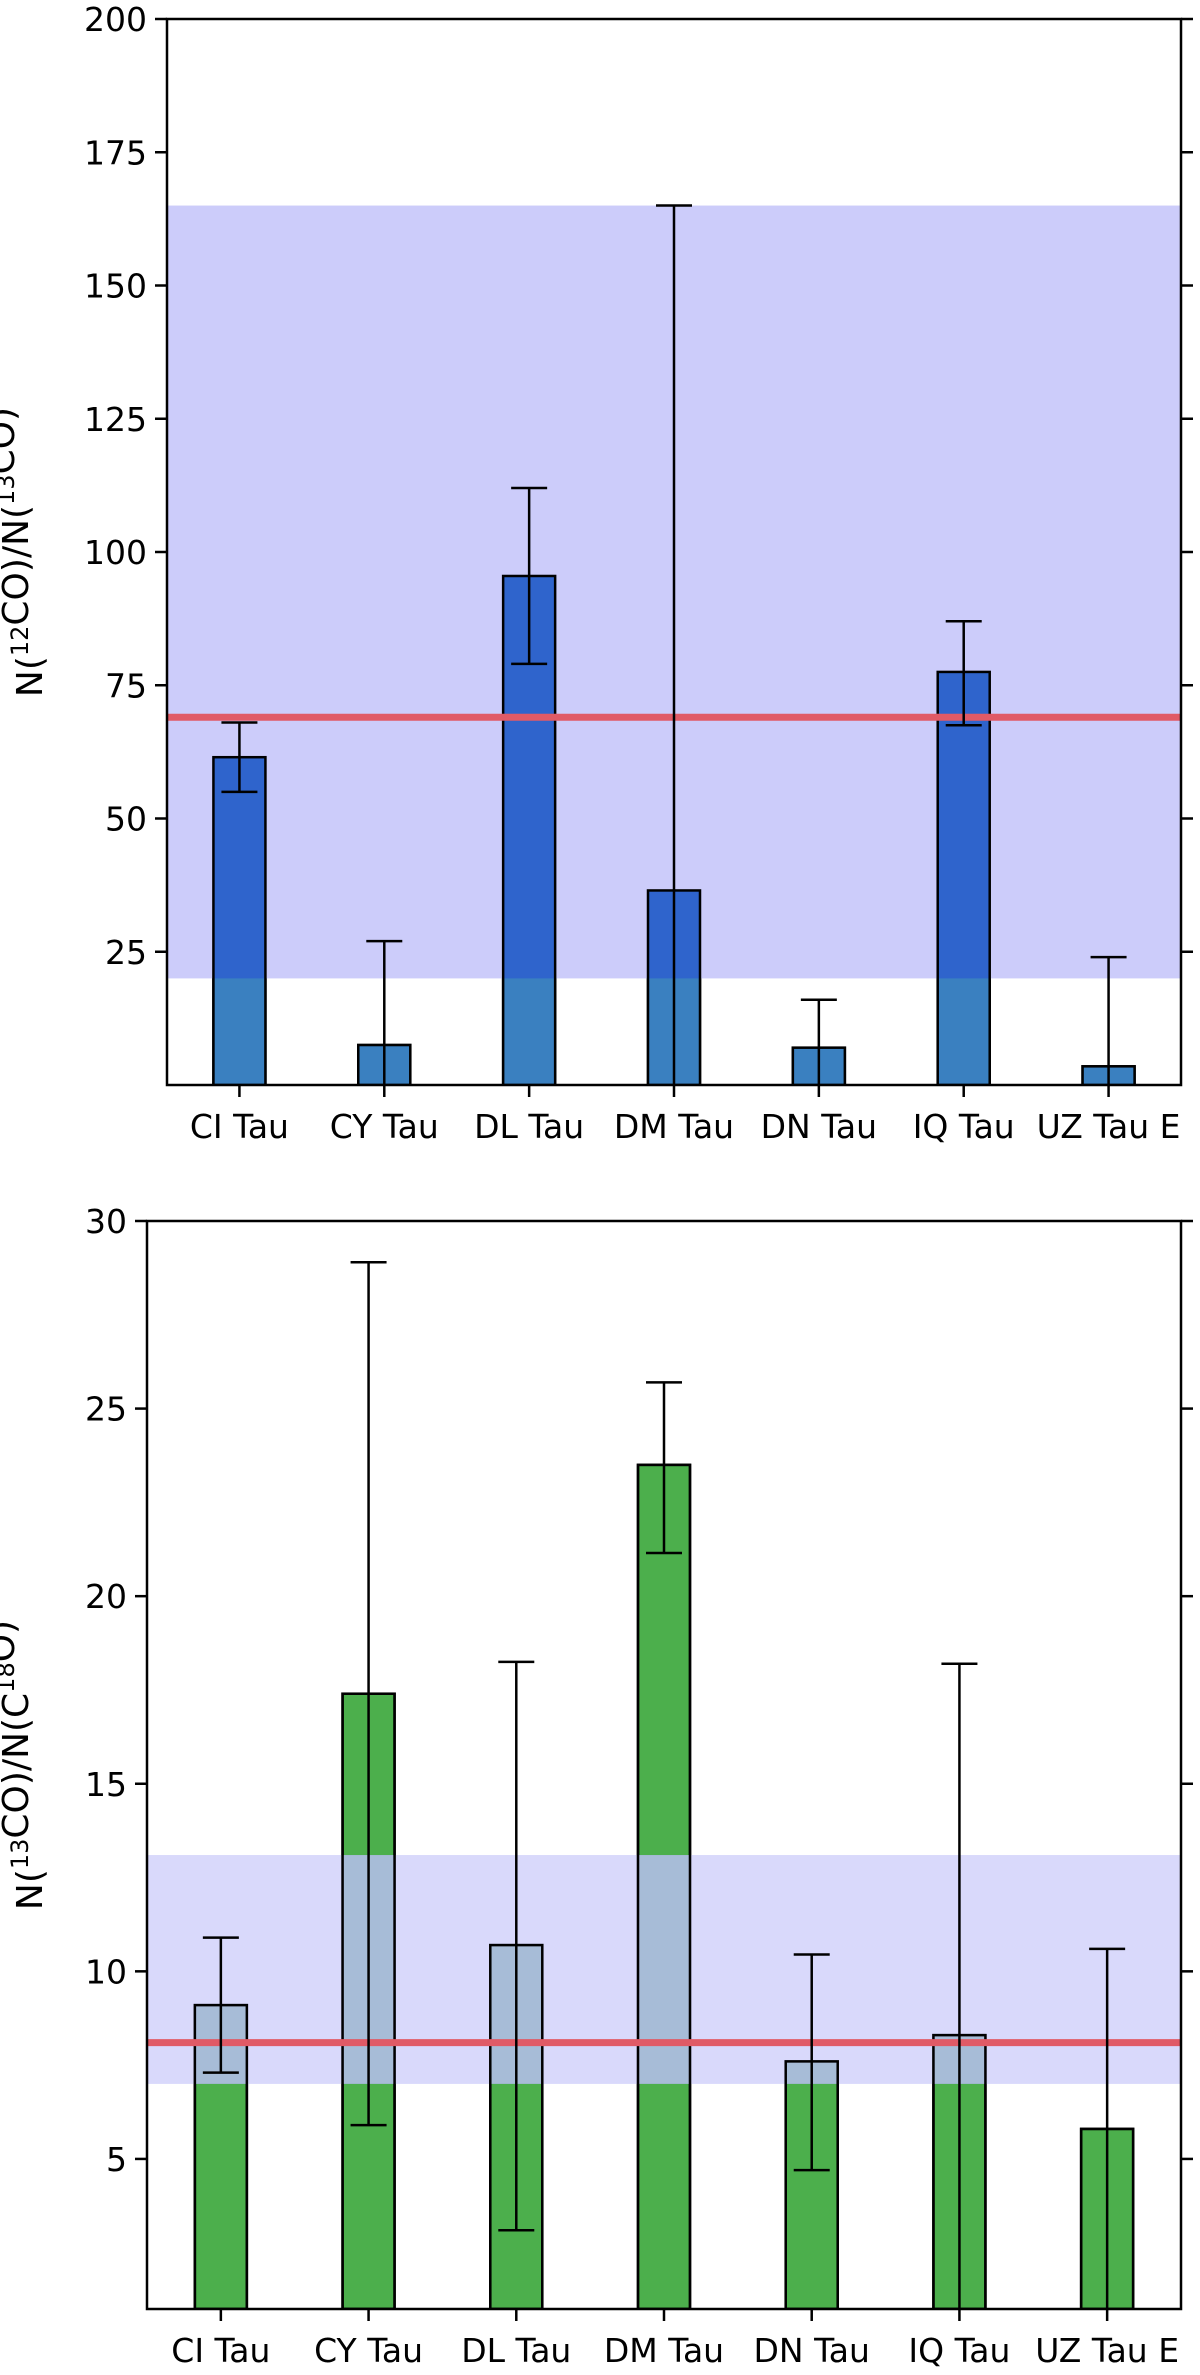 The image size is (1200, 2375). What do you see at coordinates (11, 1641) in the screenshot?
I see `y-axis-label-text: O)` at bounding box center [11, 1641].